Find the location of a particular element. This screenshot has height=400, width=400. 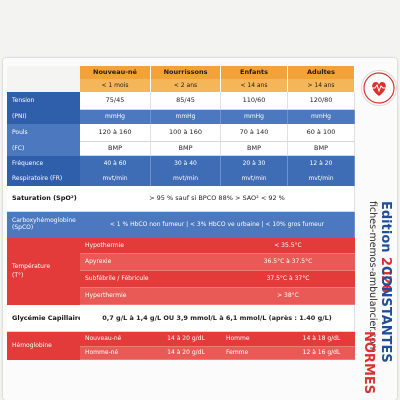

temp-value-hypothermie: < 35.5°C is located at coordinates (288, 246).